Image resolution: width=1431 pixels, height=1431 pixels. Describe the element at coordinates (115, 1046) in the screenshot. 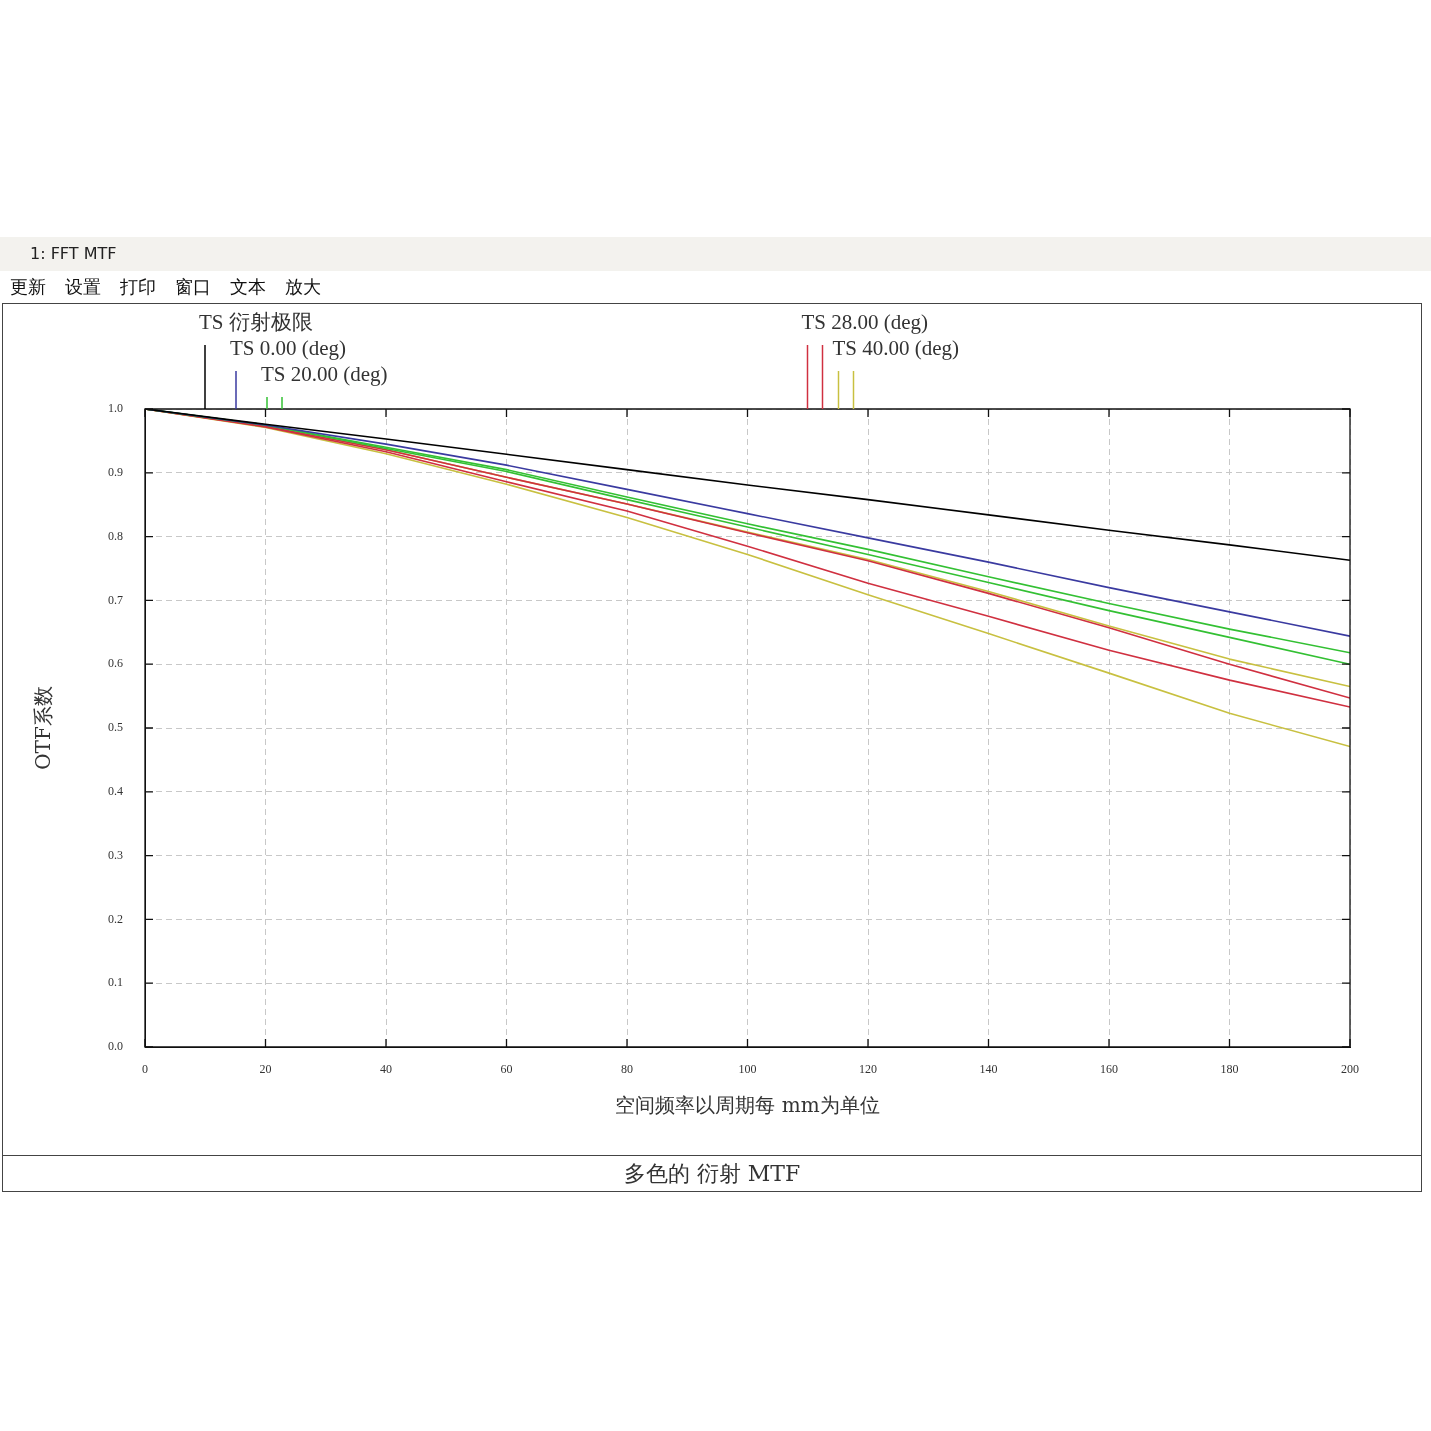

I see `y-tick-label: 0.0` at that location.